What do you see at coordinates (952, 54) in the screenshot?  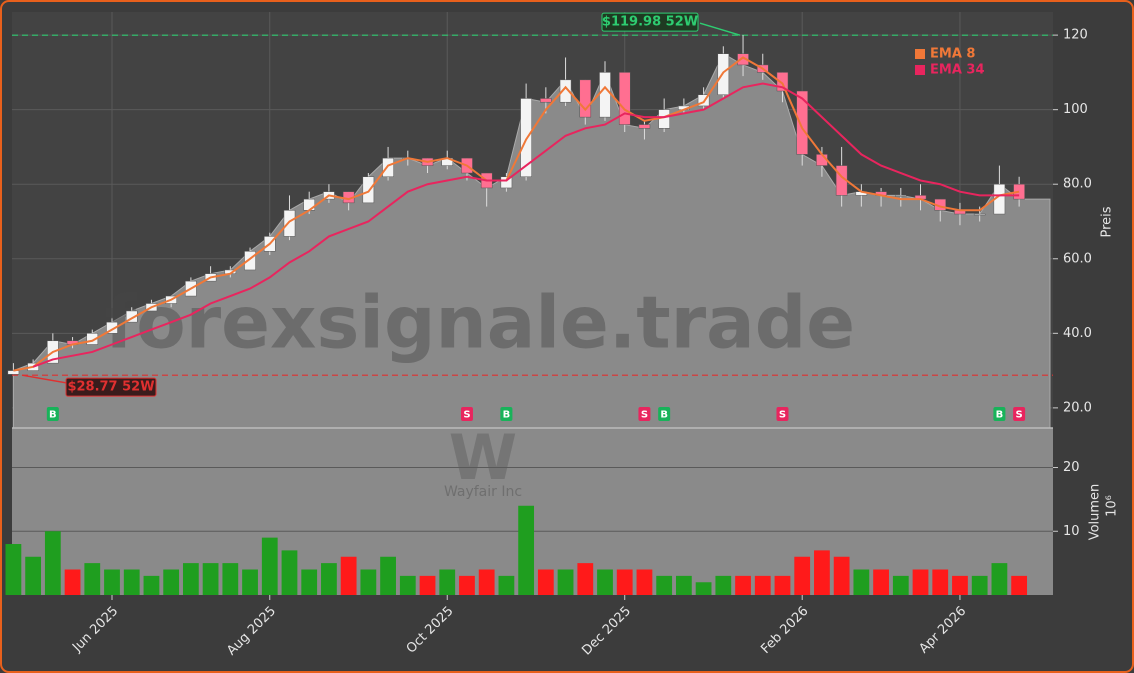 I see `legend-label: EMA 8` at bounding box center [952, 54].